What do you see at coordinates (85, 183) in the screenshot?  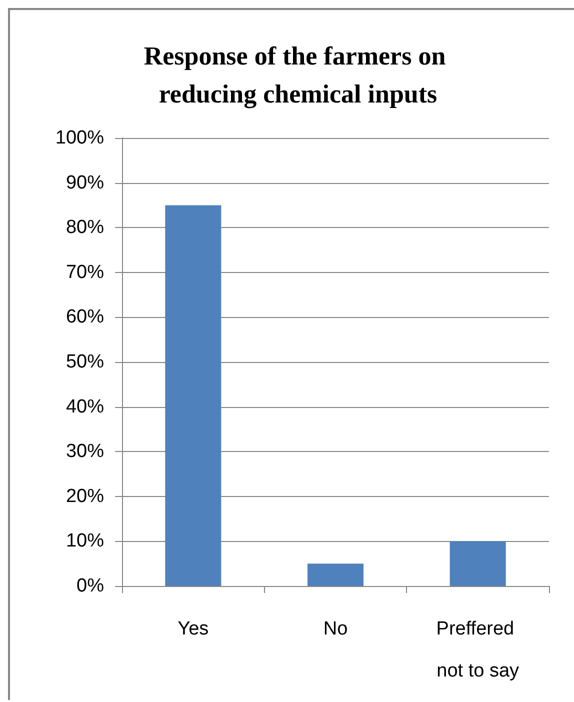 I see `y-tick-label: 90%` at bounding box center [85, 183].